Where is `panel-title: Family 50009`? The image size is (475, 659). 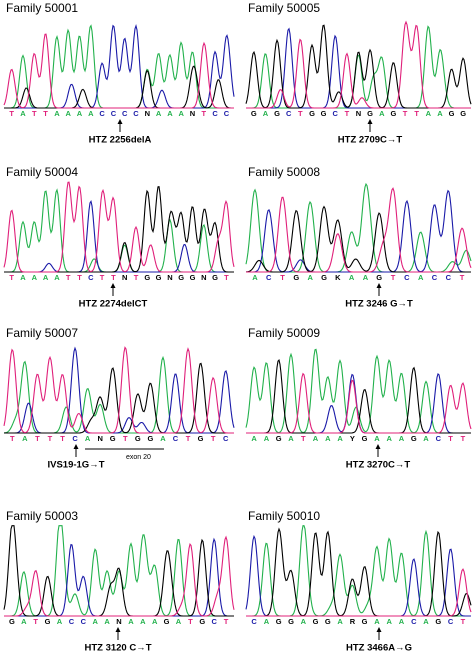
panel-title: Family 50009 is located at coordinates (284, 333).